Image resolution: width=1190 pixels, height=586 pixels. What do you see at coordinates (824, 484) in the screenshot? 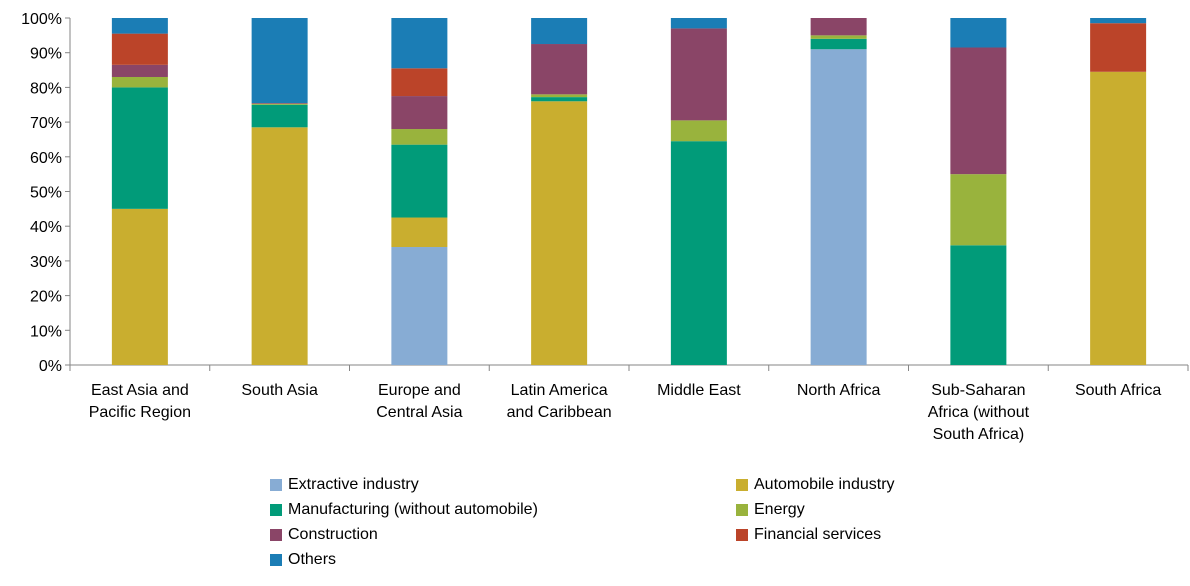
I see `legend-label: Automobile industry` at bounding box center [824, 484].